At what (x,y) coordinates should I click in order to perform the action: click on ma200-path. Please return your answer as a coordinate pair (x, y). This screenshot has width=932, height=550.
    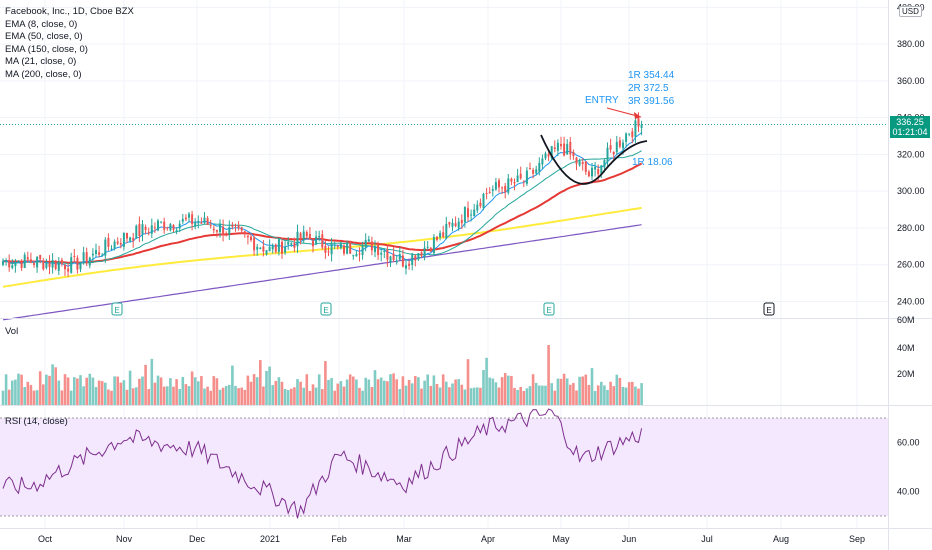
    Looking at the image, I should click on (322, 272).